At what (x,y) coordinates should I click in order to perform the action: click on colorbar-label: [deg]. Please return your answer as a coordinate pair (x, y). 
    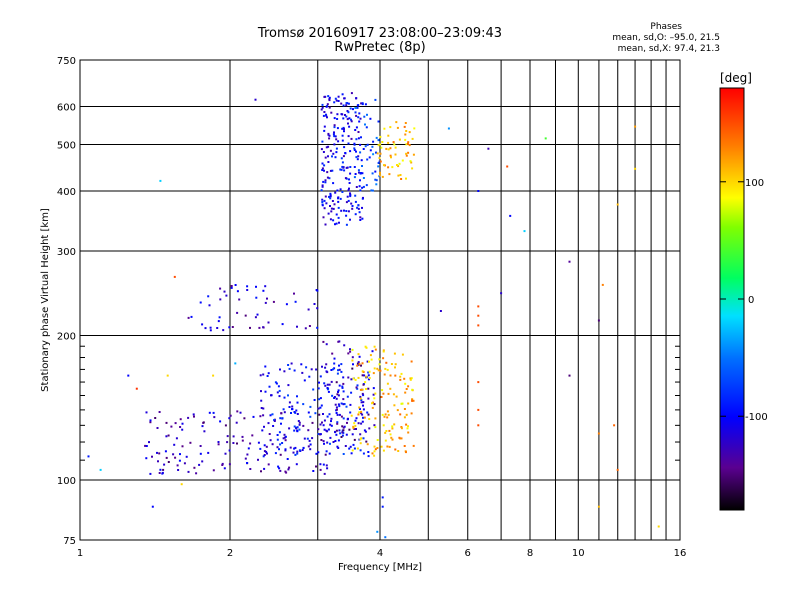
    Looking at the image, I should click on (736, 78).